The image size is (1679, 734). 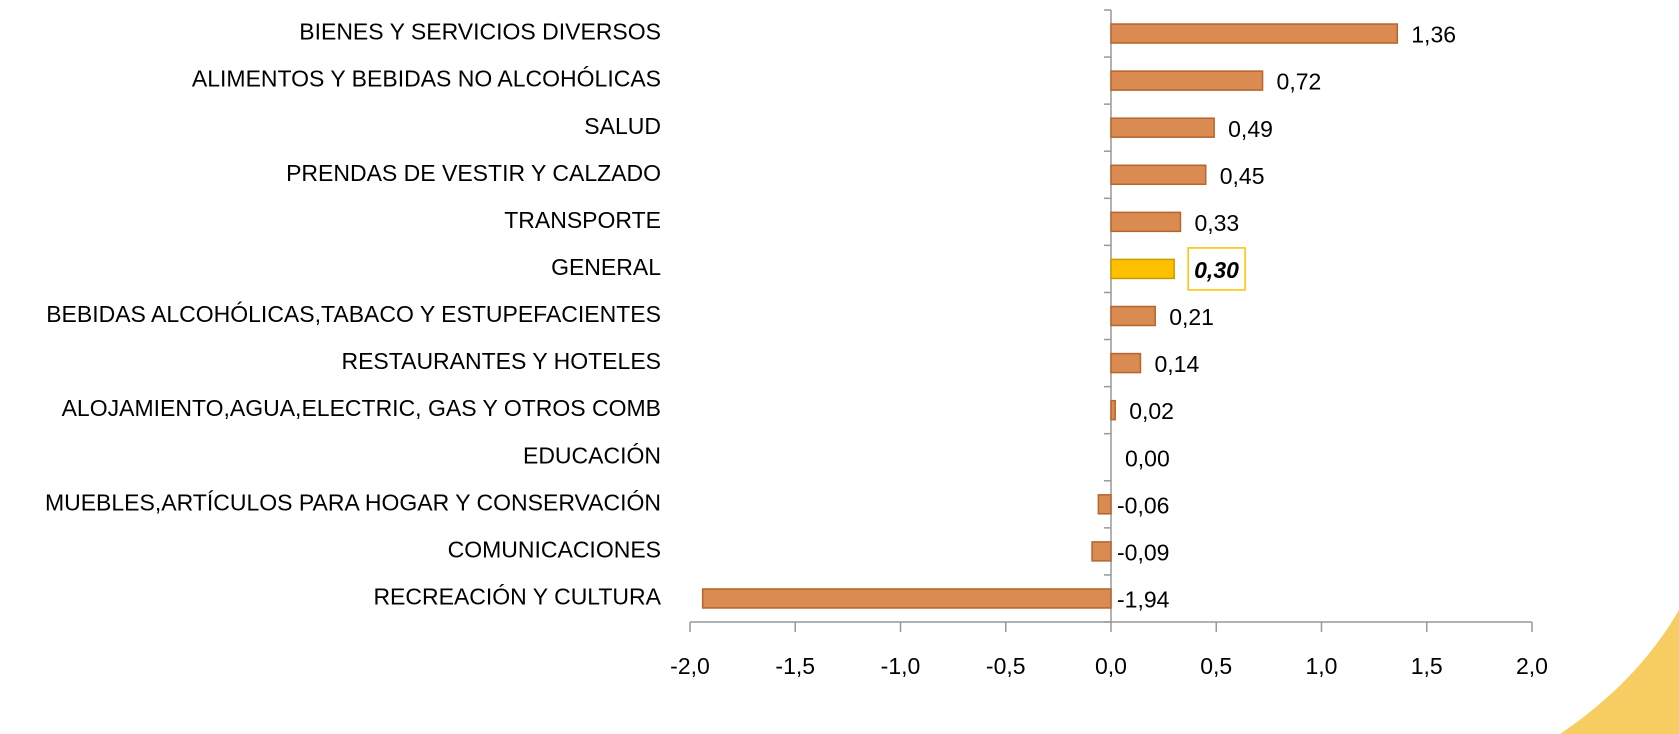 What do you see at coordinates (1006, 666) in the screenshot?
I see `x-tick-label: -0,5` at bounding box center [1006, 666].